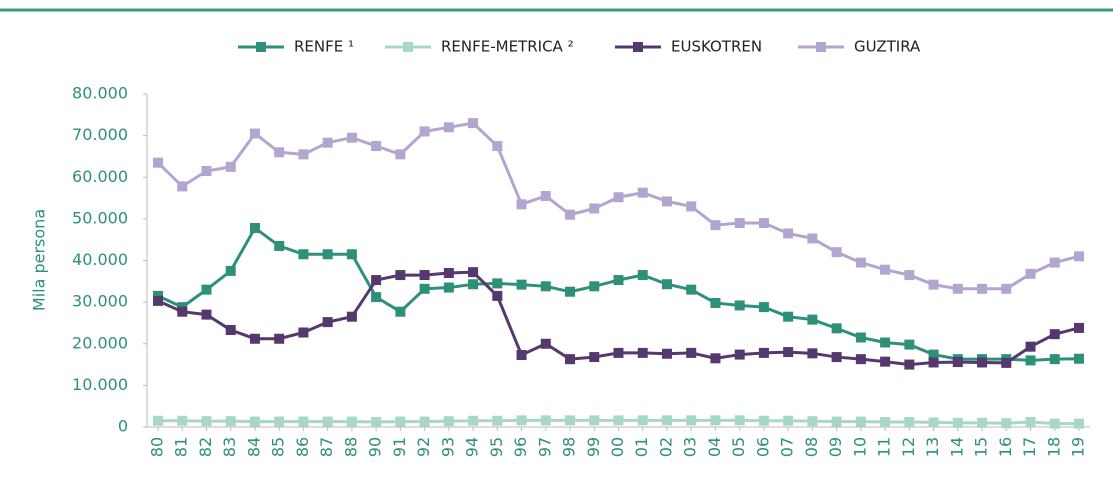 The height and width of the screenshot is (488, 1113). I want to click on x-tick-label: 83, so click(229, 447).